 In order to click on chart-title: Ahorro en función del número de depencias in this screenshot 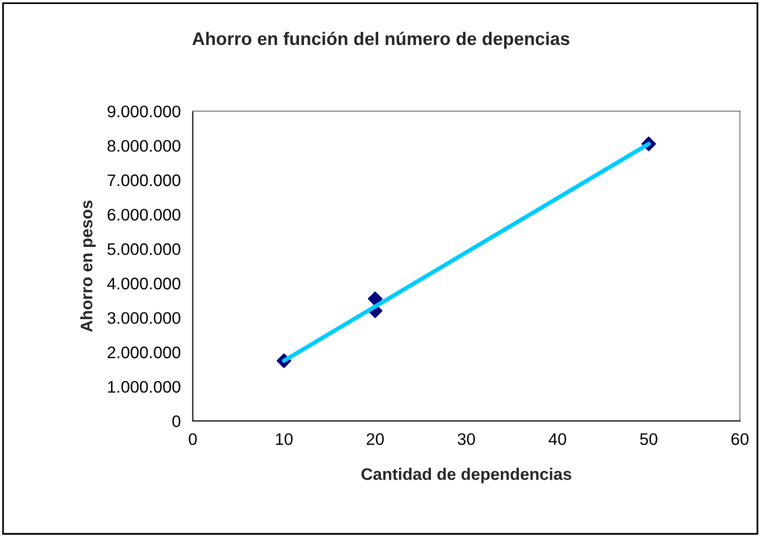, I will do `click(381, 40)`.